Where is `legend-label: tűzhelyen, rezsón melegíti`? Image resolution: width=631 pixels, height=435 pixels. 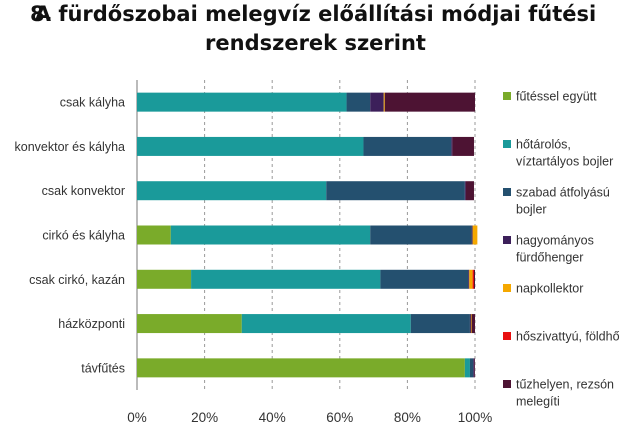
legend-label: tűzhelyen, rezsón melegíti is located at coordinates (565, 393).